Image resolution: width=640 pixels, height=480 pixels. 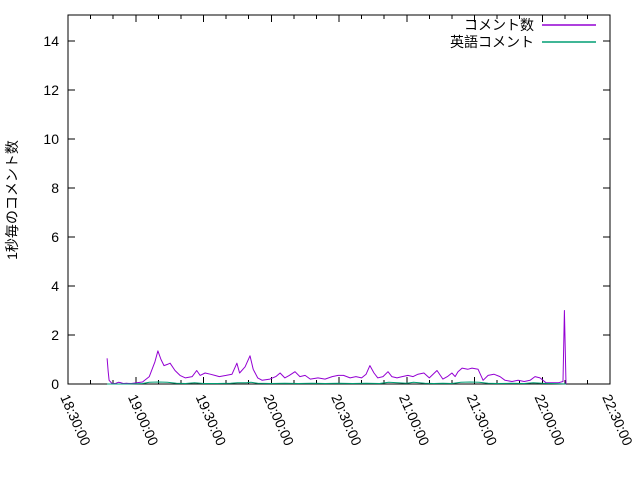 I want to click on x-tick-label: 19:00:00, so click(x=143, y=420).